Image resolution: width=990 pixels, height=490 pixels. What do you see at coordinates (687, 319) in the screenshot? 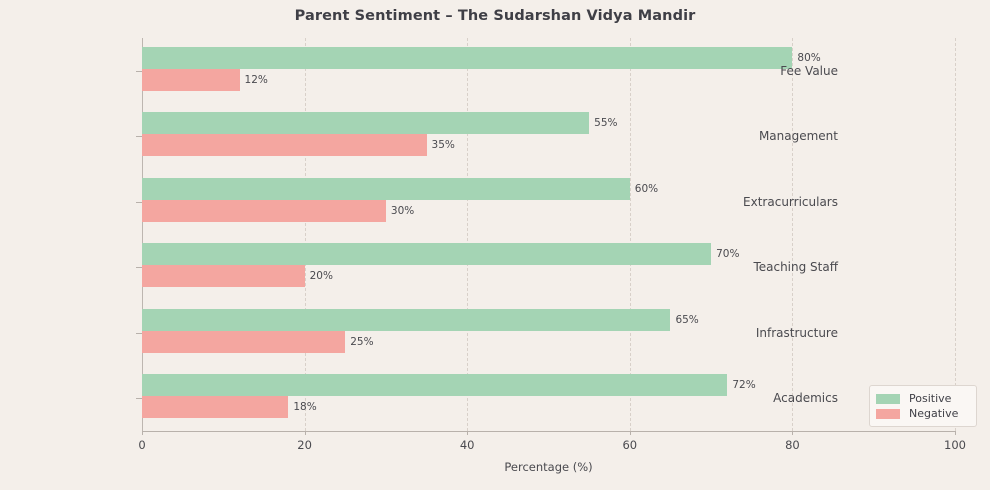
I see `bar-value-label: 65%` at bounding box center [687, 319].